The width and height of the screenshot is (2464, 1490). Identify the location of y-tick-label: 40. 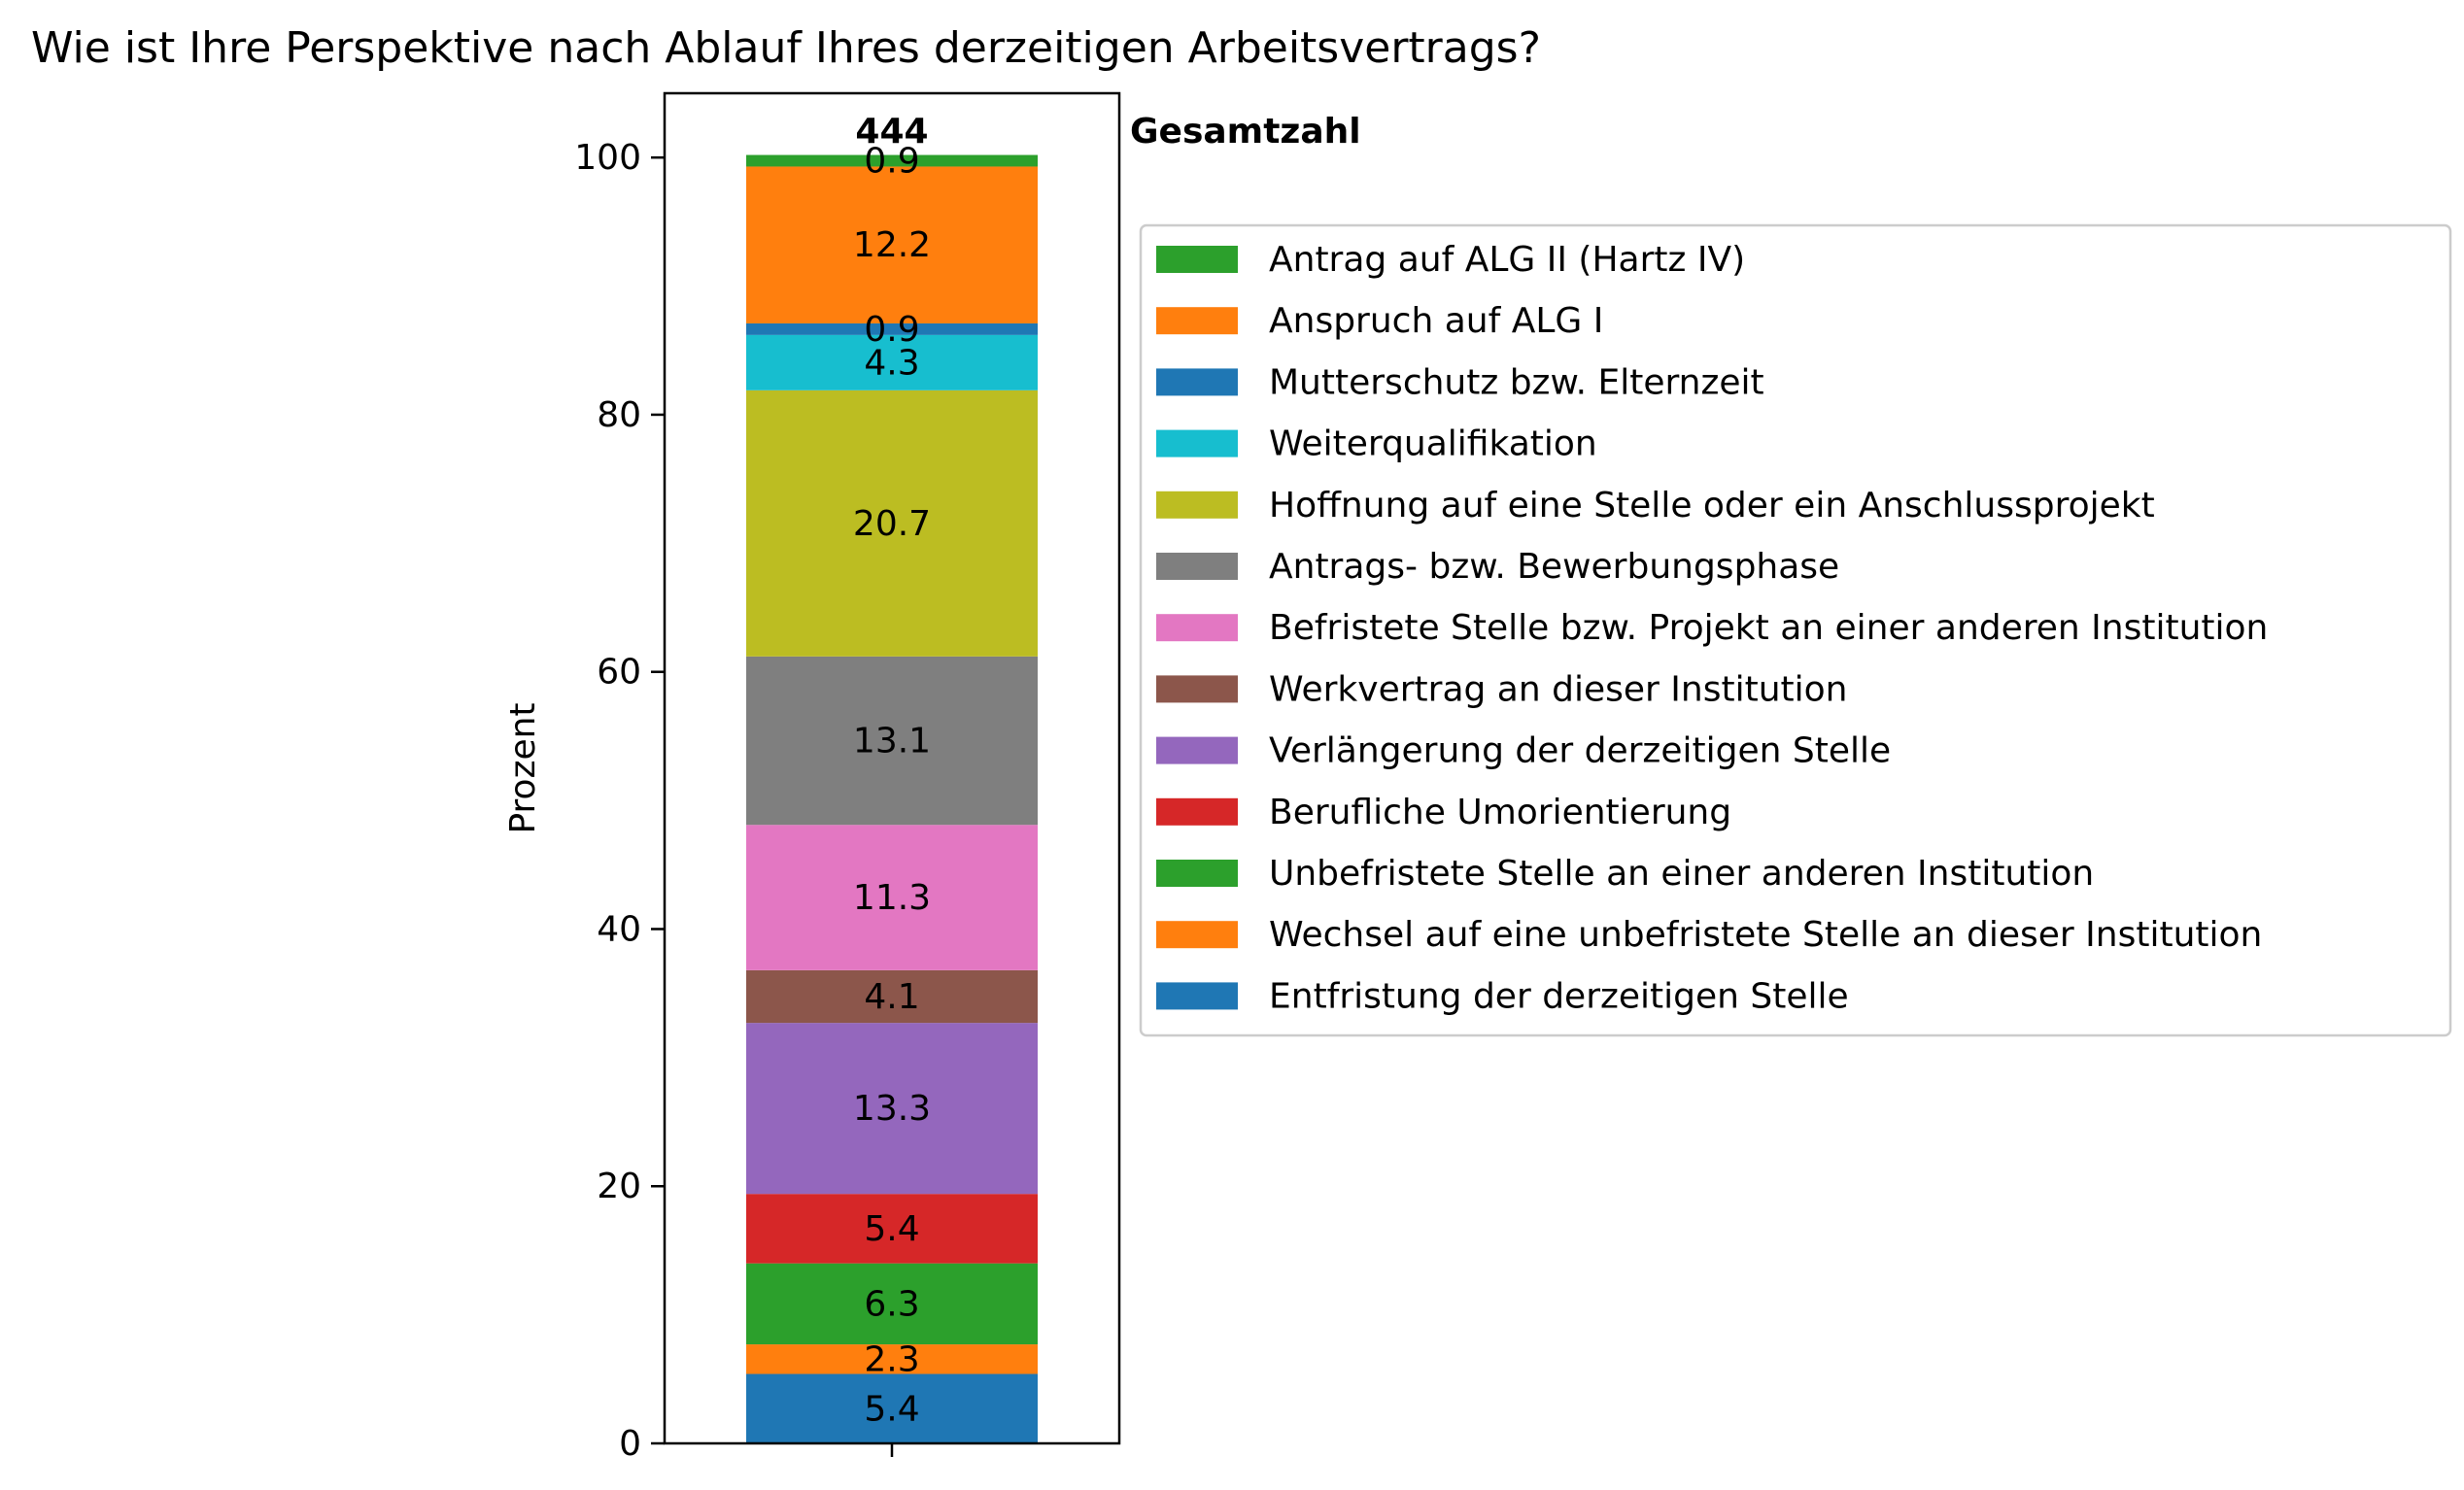
(619, 929).